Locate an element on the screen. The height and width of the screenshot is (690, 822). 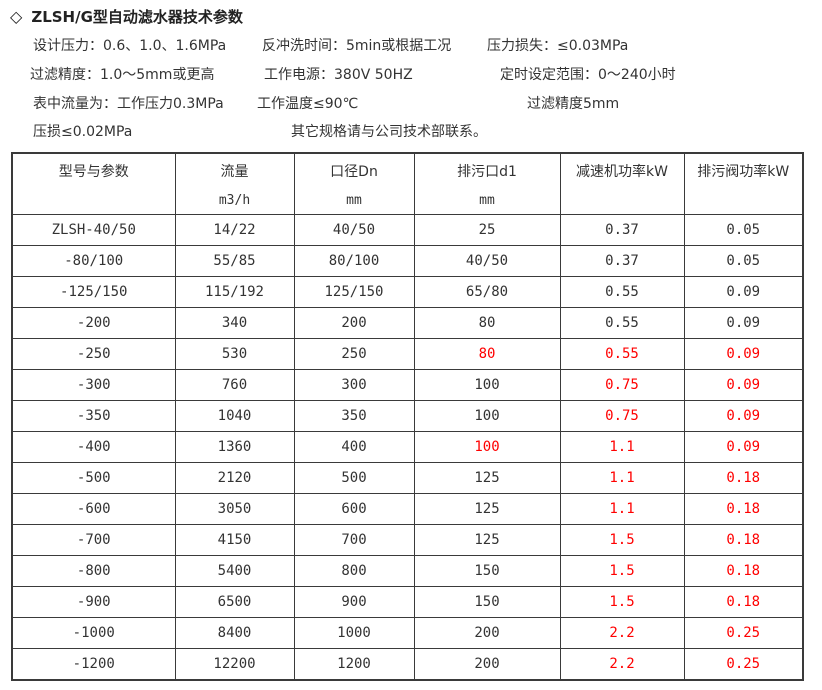
cell-flow: 14/22 is located at coordinates (234, 230).